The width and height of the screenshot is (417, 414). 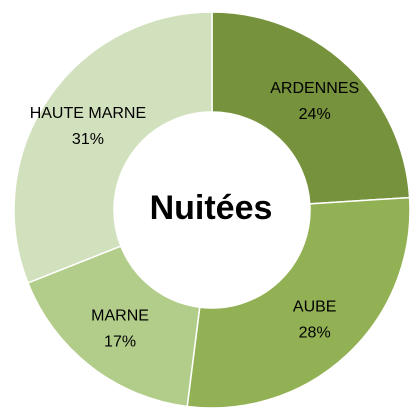 I want to click on slice-value-label: 24%, so click(x=315, y=114).